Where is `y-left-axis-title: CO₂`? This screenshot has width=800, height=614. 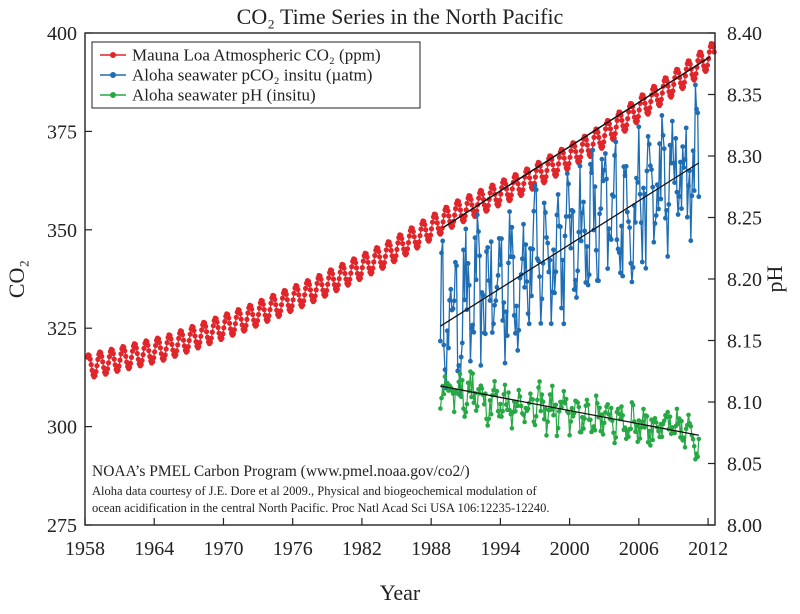 y-left-axis-title: CO₂ is located at coordinates (16, 279).